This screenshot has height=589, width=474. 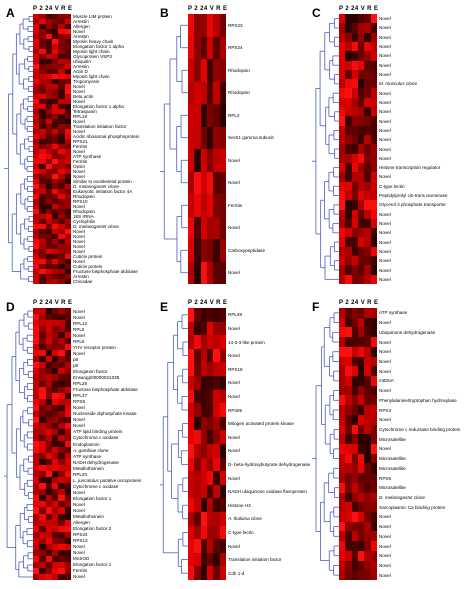 I want to click on gene-label: RPS21, so click(x=80, y=141).